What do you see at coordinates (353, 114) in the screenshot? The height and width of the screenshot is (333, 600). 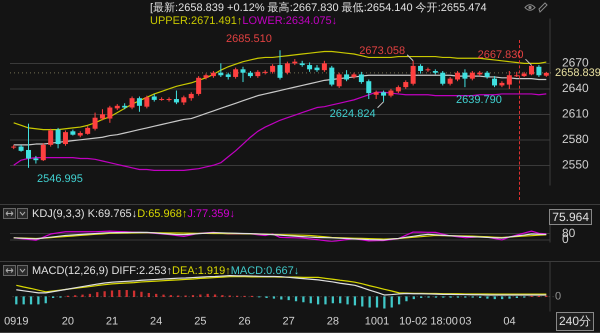 I see `annotation: 2624.824` at bounding box center [353, 114].